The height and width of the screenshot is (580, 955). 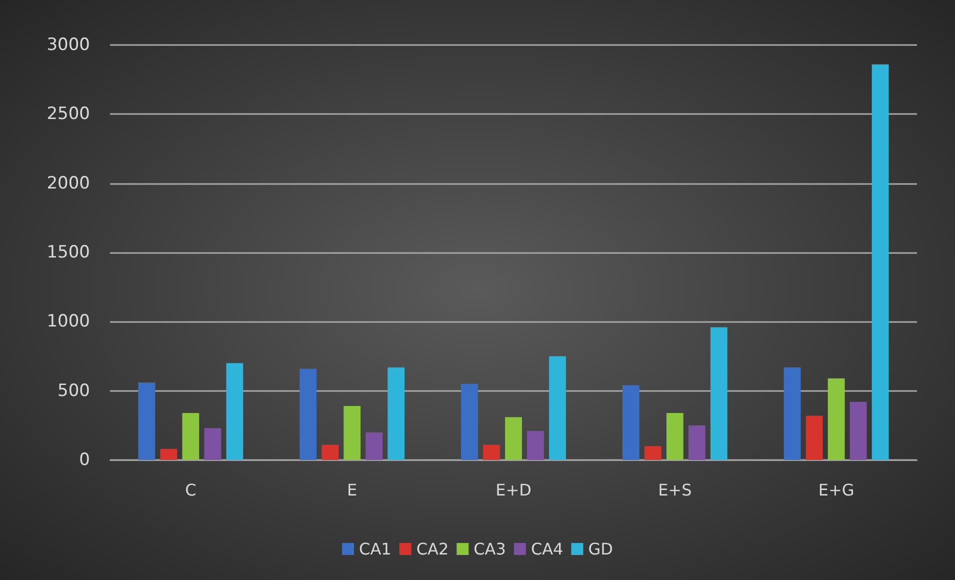 I want to click on legend-label: CA1, so click(x=375, y=549).